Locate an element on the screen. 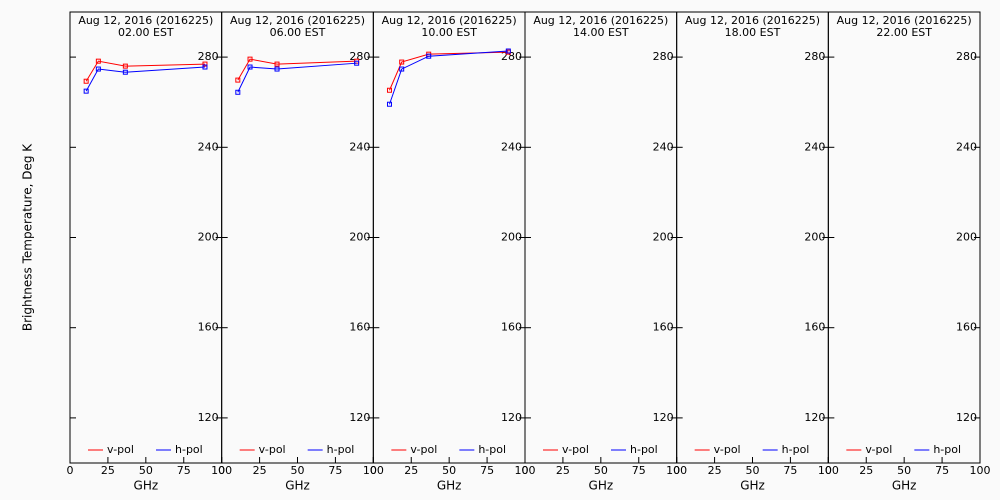 Image resolution: width=1000 pixels, height=500 pixels. panel-subtitle: 06.00 EST is located at coordinates (298, 32).